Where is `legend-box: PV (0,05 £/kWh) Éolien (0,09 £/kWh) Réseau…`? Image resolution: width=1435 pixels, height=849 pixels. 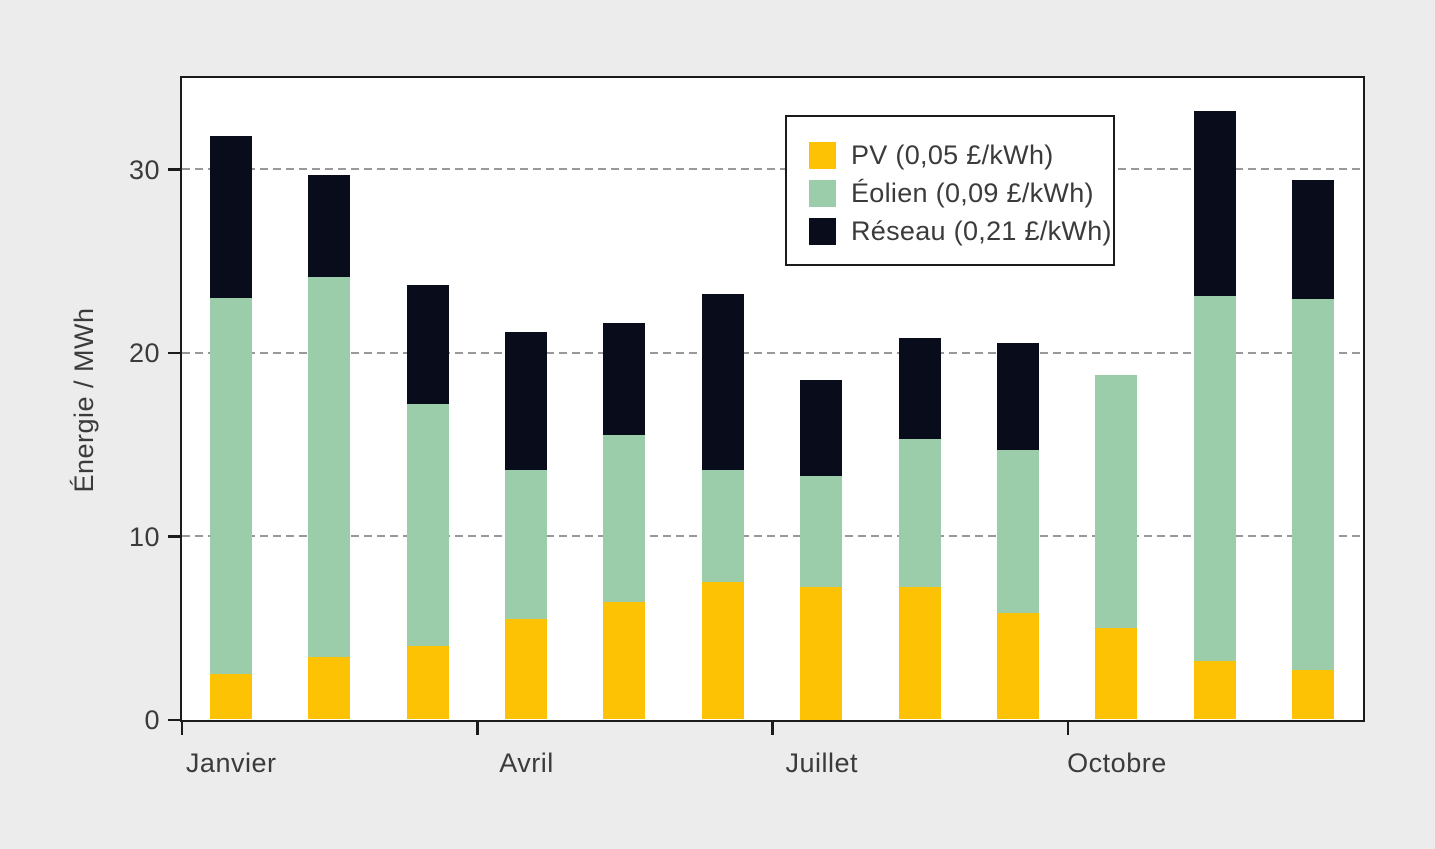 legend-box: PV (0,05 £/kWh) Éolien (0,09 £/kWh) Réseau… is located at coordinates (950, 190).